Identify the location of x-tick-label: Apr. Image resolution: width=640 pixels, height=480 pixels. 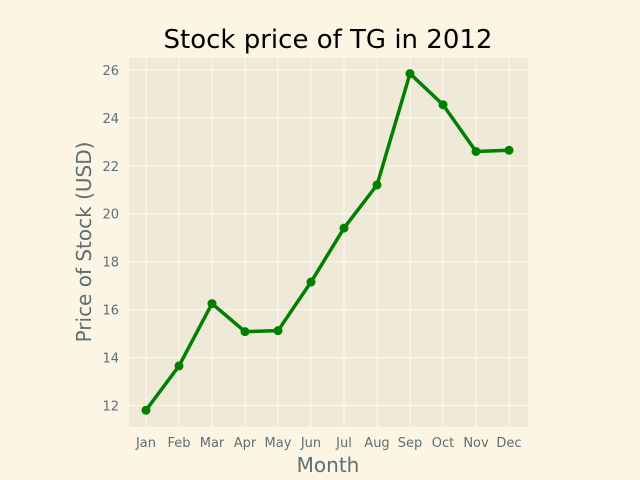
(245, 443).